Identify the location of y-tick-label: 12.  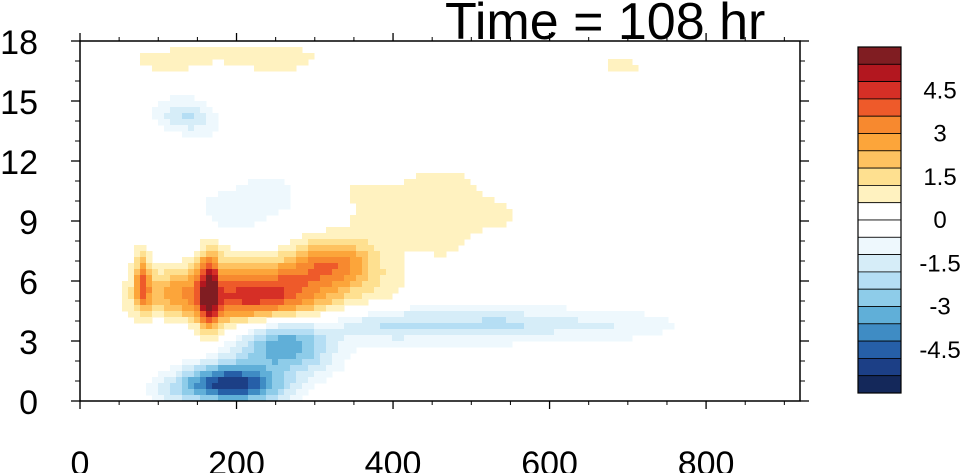
(19, 163).